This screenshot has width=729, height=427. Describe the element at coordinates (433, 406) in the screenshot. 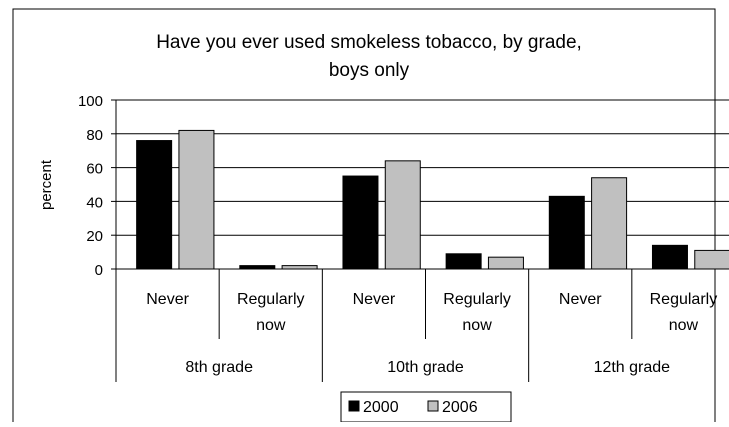

I see `legend-swatch-2006` at that location.